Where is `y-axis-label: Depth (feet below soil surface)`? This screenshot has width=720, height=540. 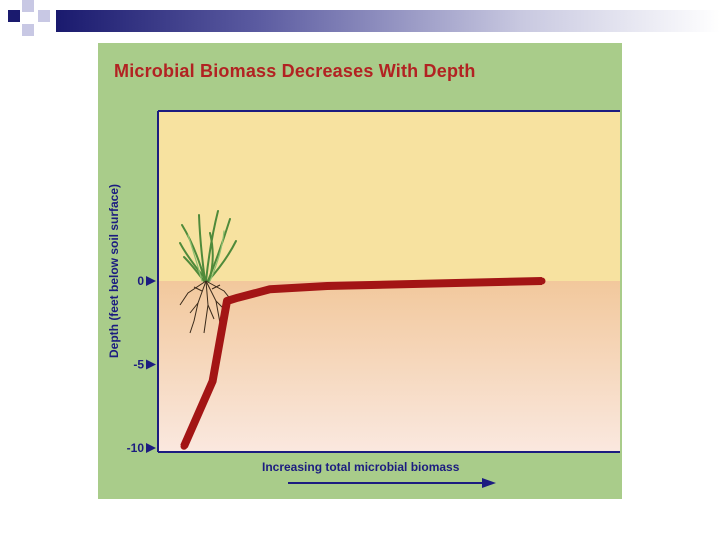 y-axis-label: Depth (feet below soil surface) is located at coordinates (114, 271).